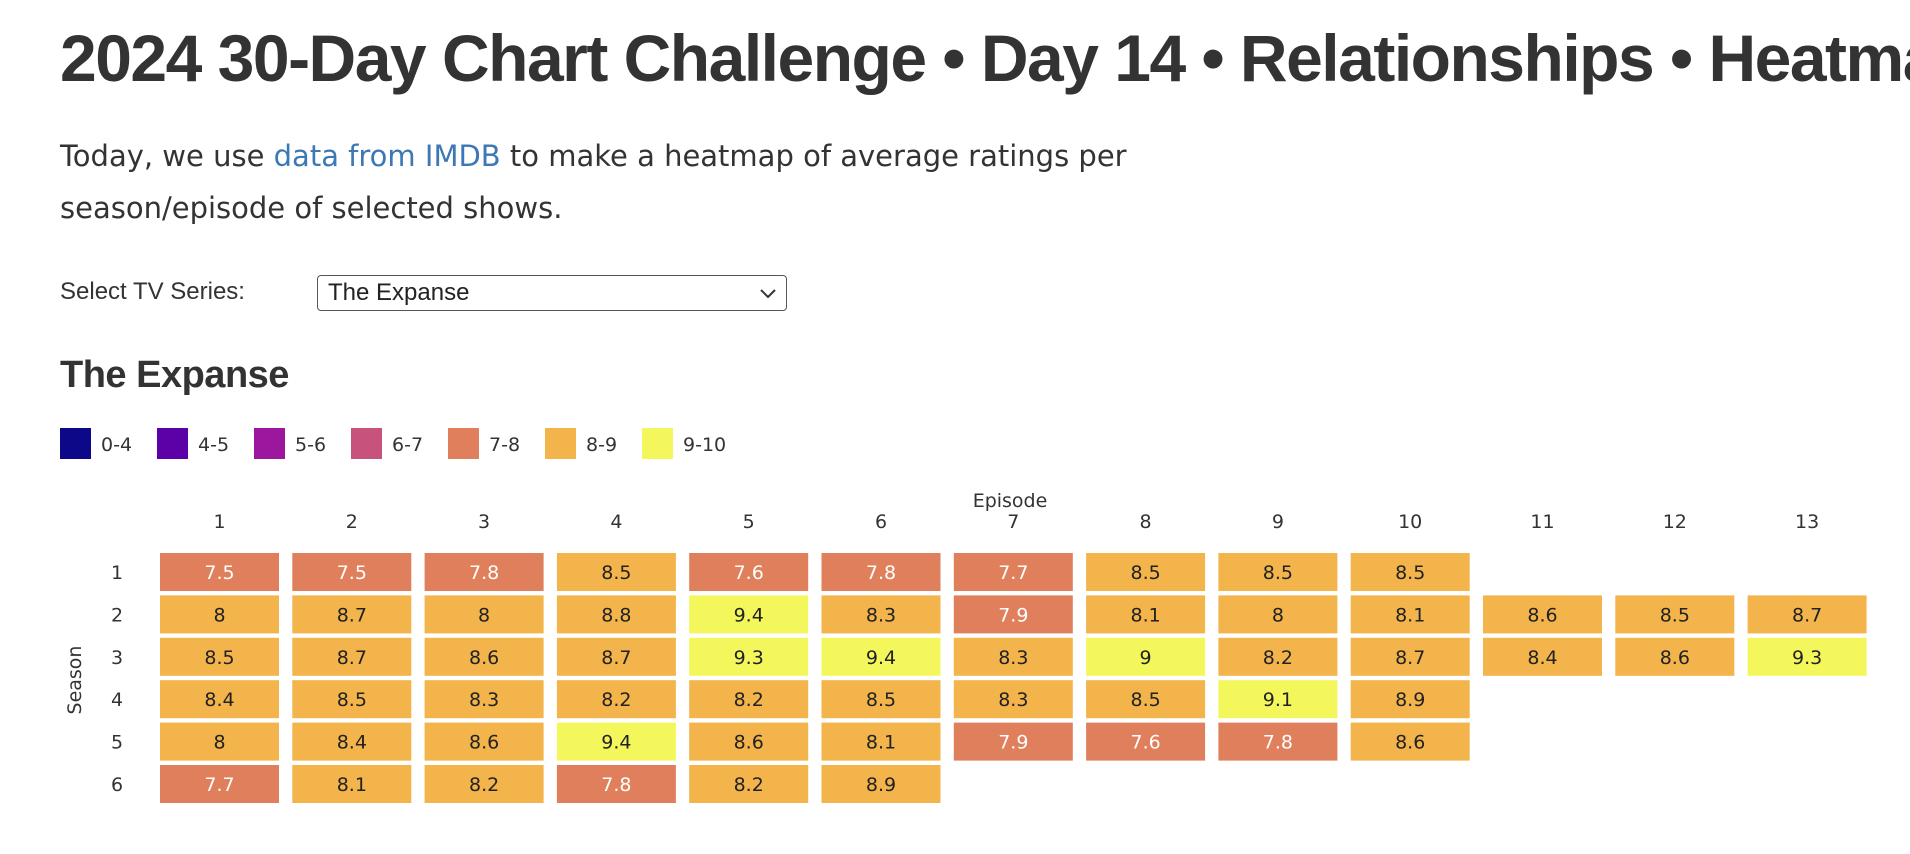 The height and width of the screenshot is (854, 1910). What do you see at coordinates (152, 291) in the screenshot?
I see `series-select-label: Select TV Series:` at bounding box center [152, 291].